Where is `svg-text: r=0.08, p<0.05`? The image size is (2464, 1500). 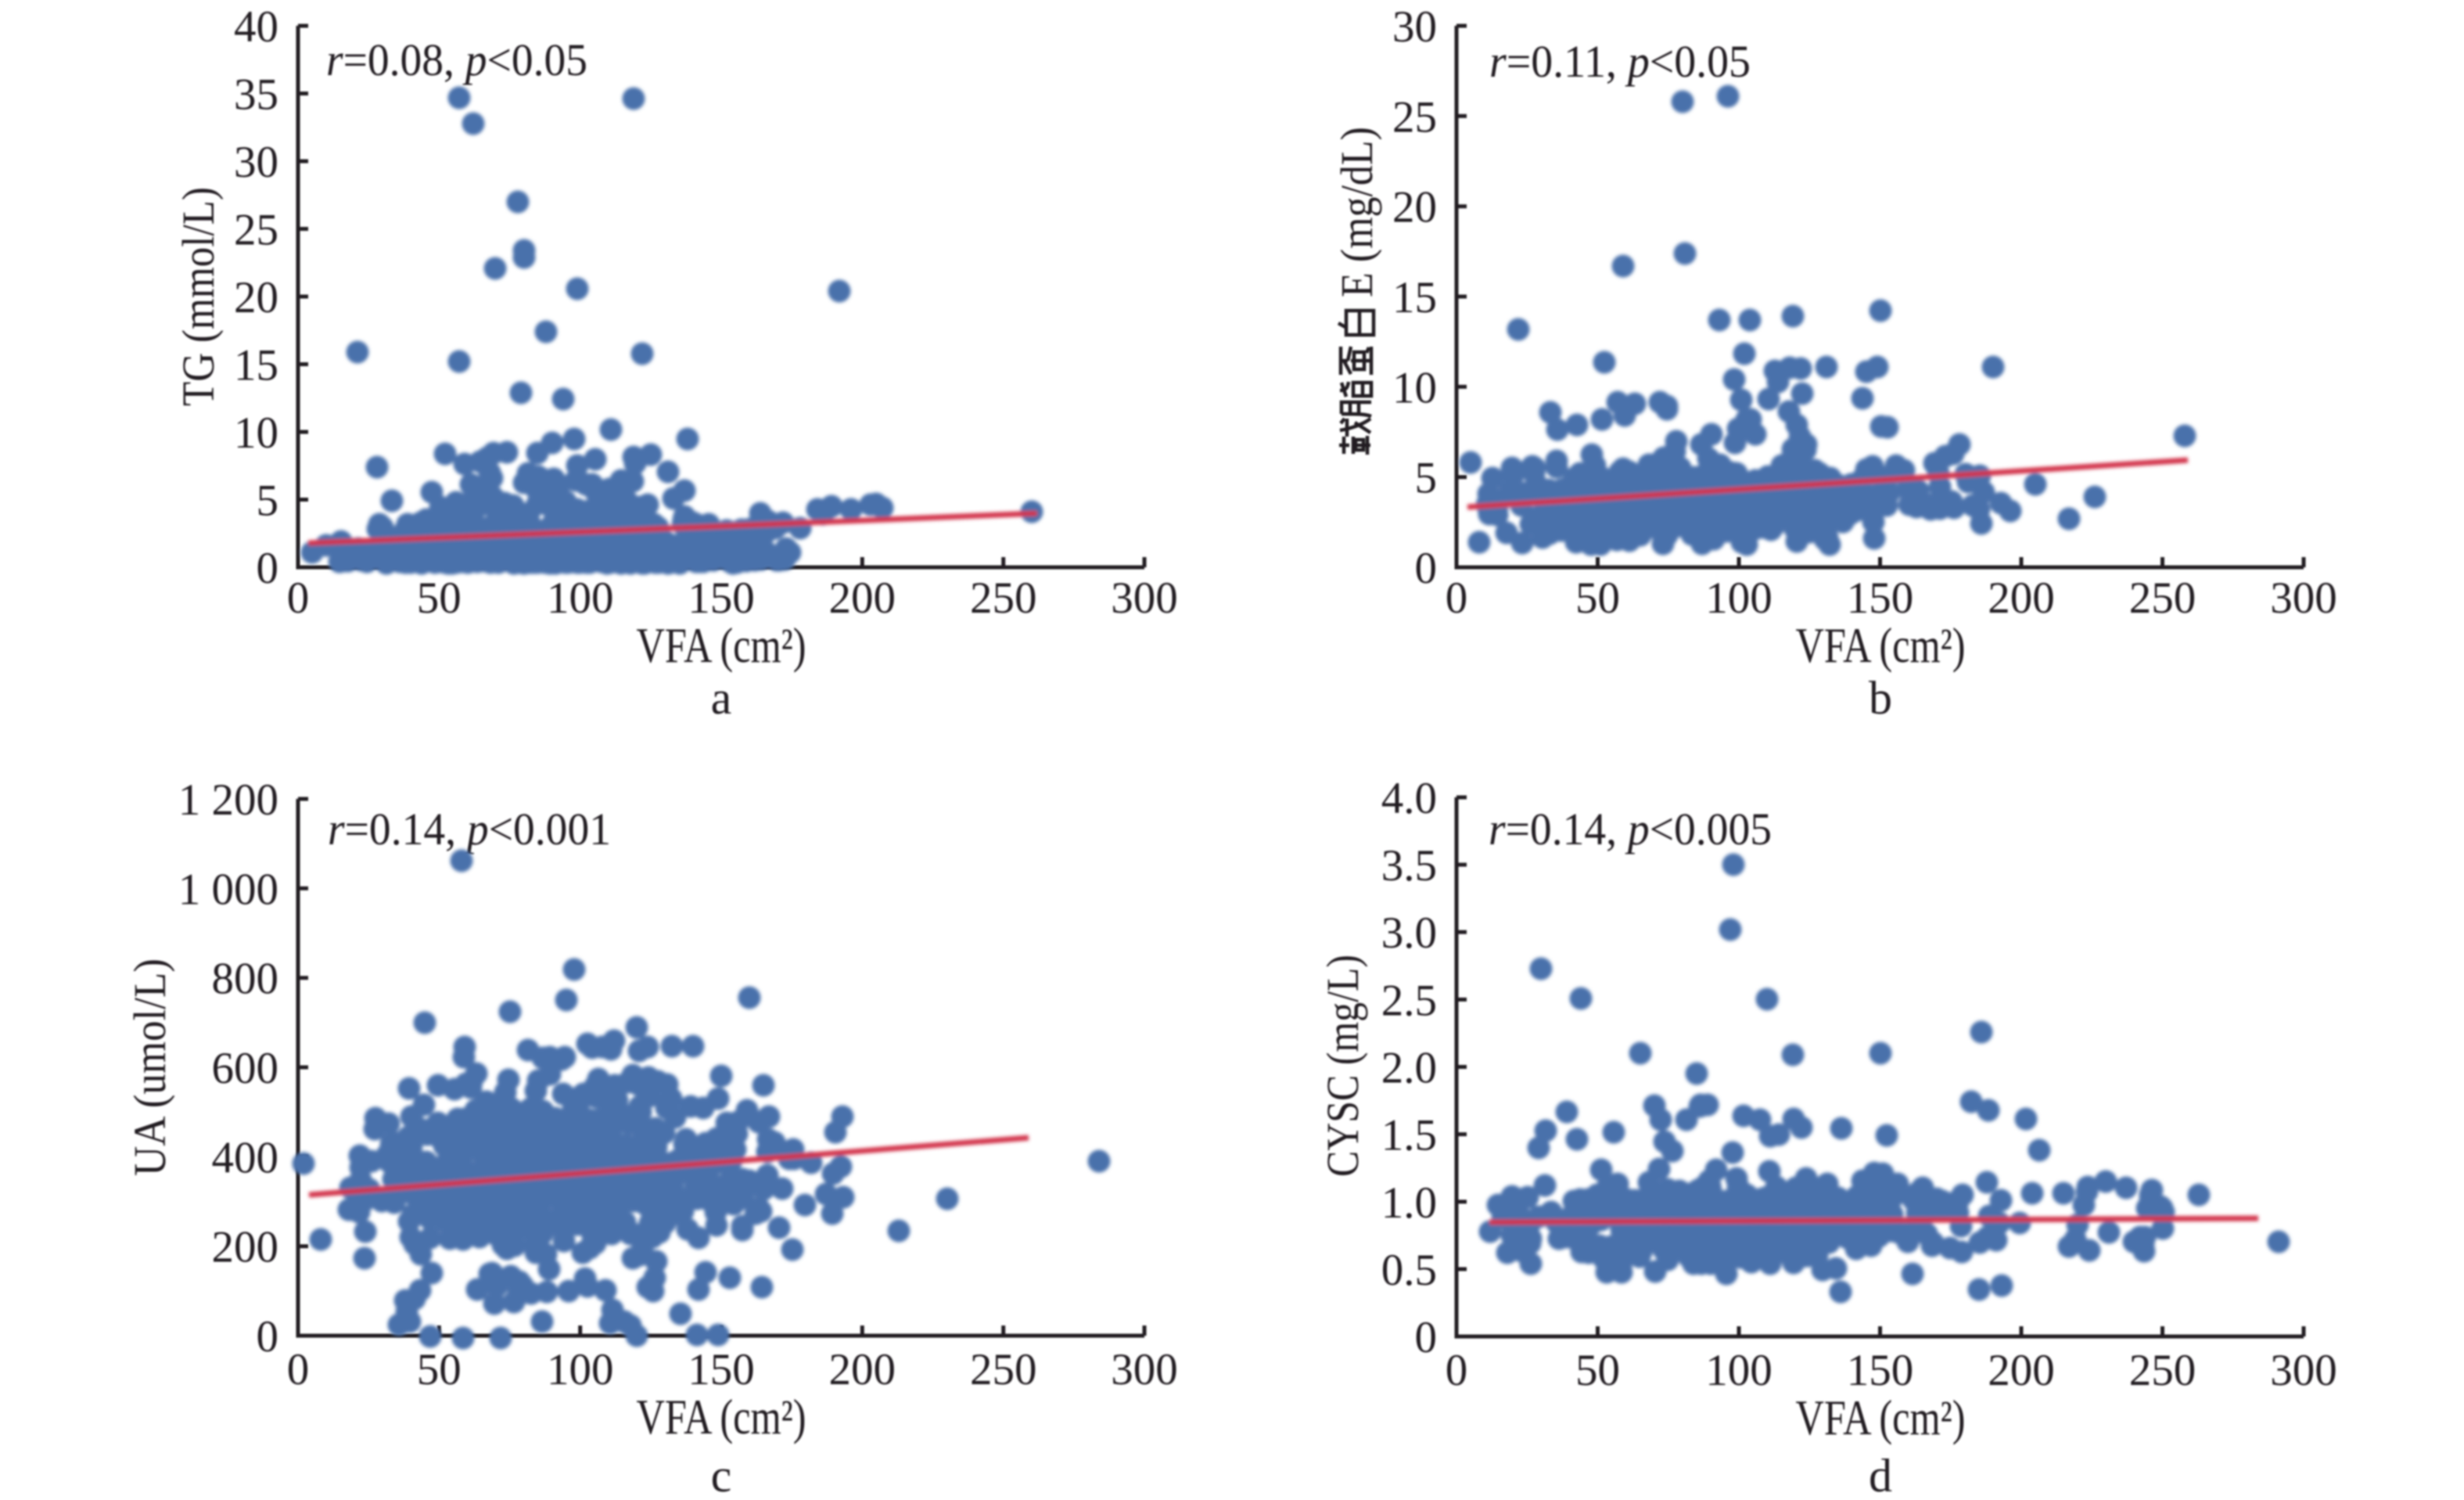
svg-text: r=0.08, p<0.05 is located at coordinates (456, 59).